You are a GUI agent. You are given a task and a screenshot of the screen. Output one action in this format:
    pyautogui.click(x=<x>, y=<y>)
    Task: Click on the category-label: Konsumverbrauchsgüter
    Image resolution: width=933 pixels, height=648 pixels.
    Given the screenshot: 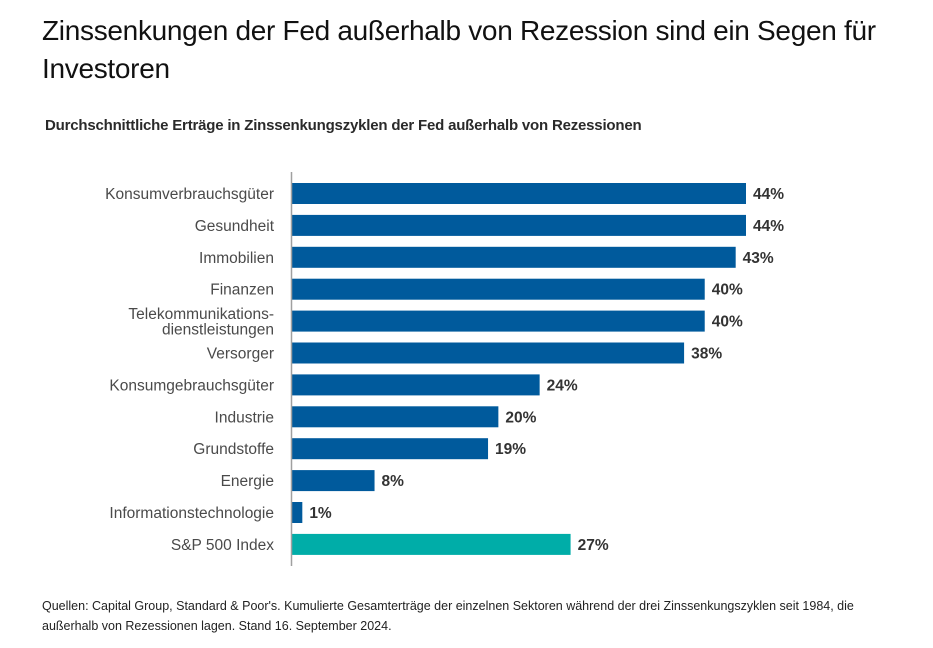 What is the action you would take?
    pyautogui.click(x=189, y=194)
    